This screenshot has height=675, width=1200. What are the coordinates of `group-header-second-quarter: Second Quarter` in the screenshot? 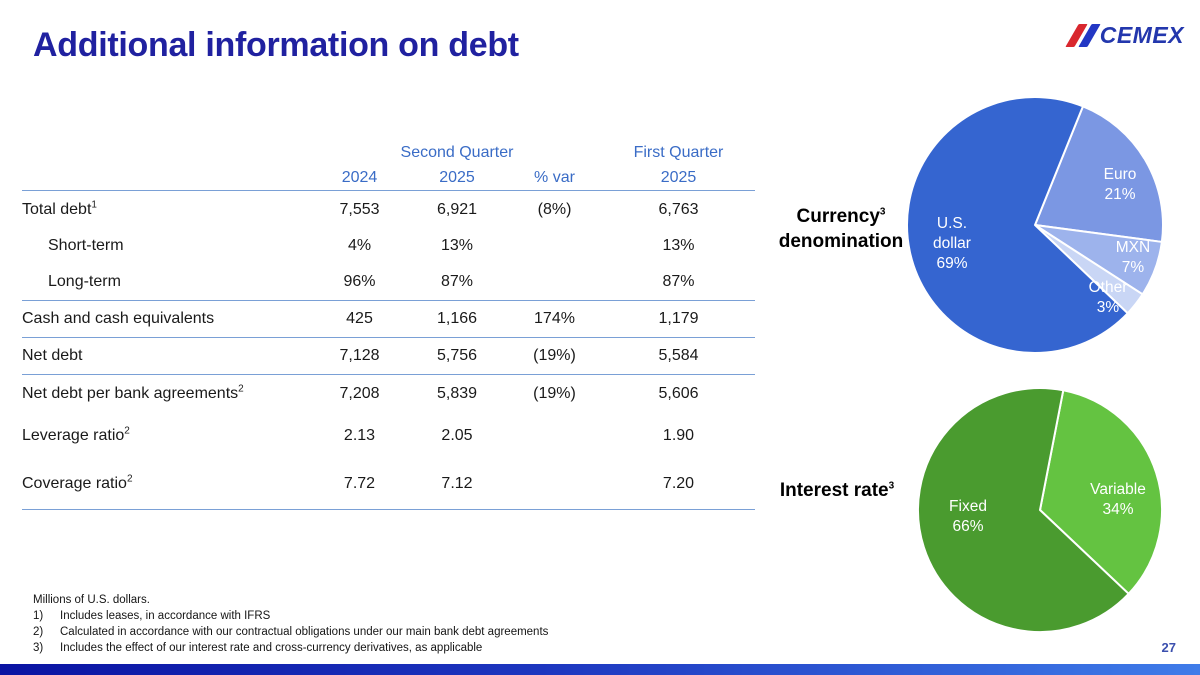 It's located at (457, 152).